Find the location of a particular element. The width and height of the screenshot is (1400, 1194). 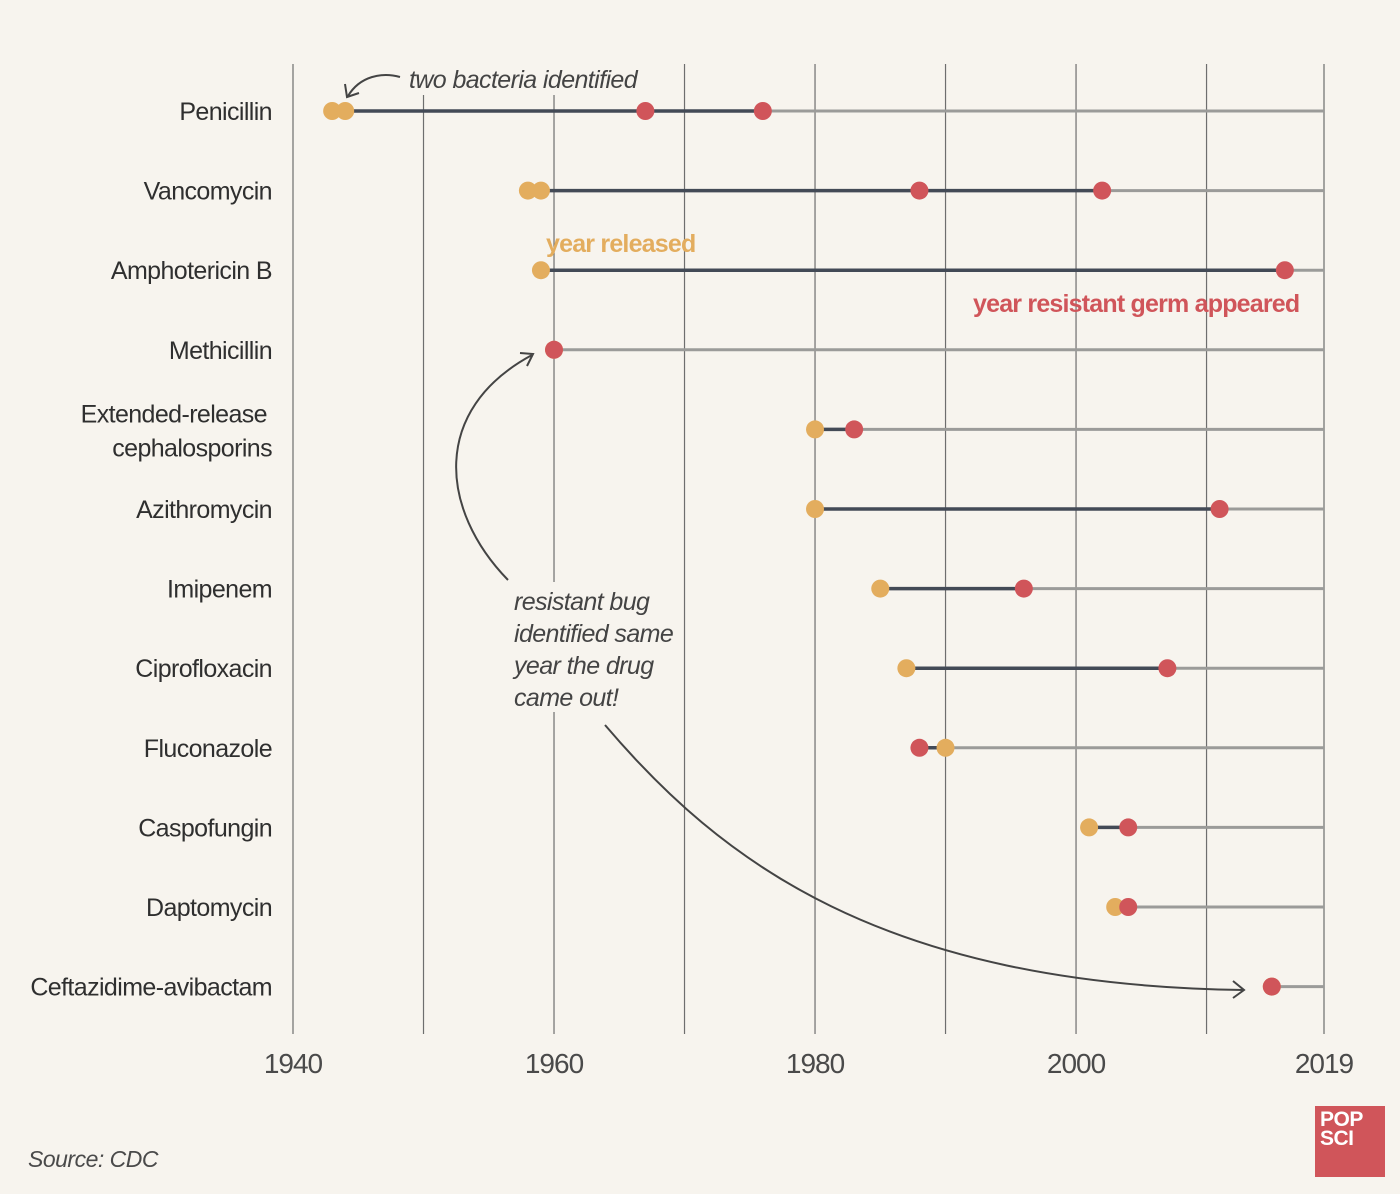

resistant-dot-1967 is located at coordinates (645, 111).